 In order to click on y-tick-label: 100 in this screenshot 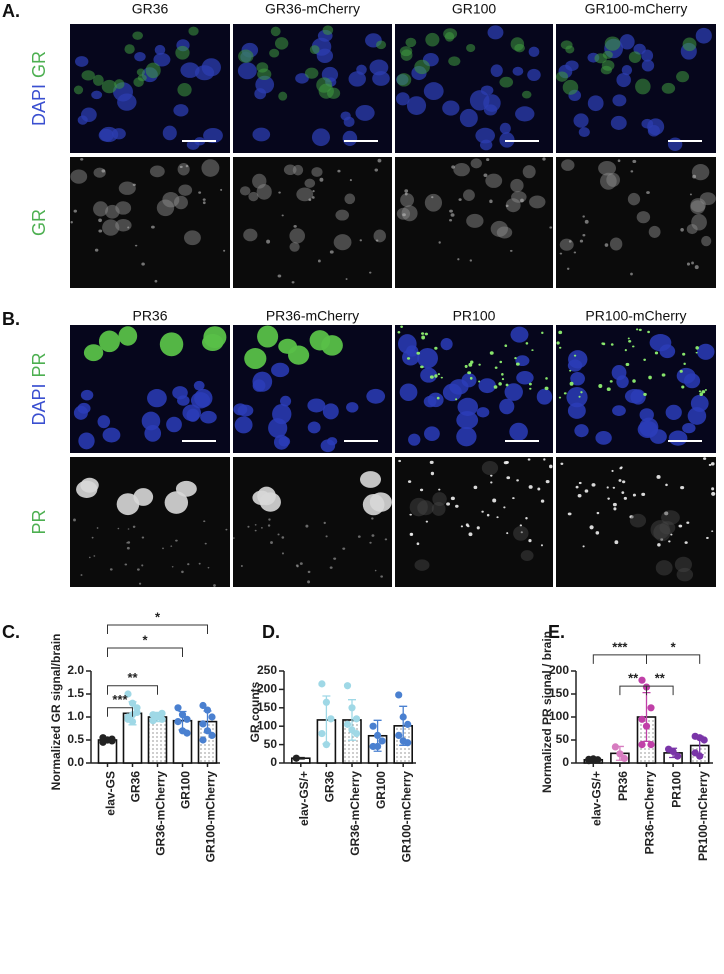, I will do `click(267, 725)`.